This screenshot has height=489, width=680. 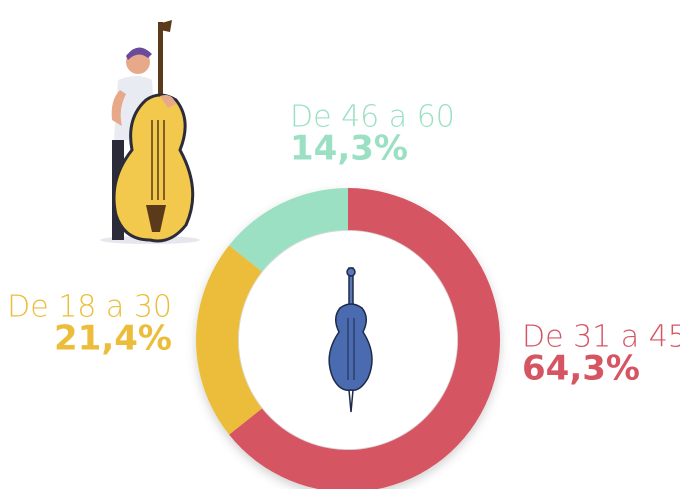 I want to click on category-label: De 46 a 60, so click(x=372, y=117).